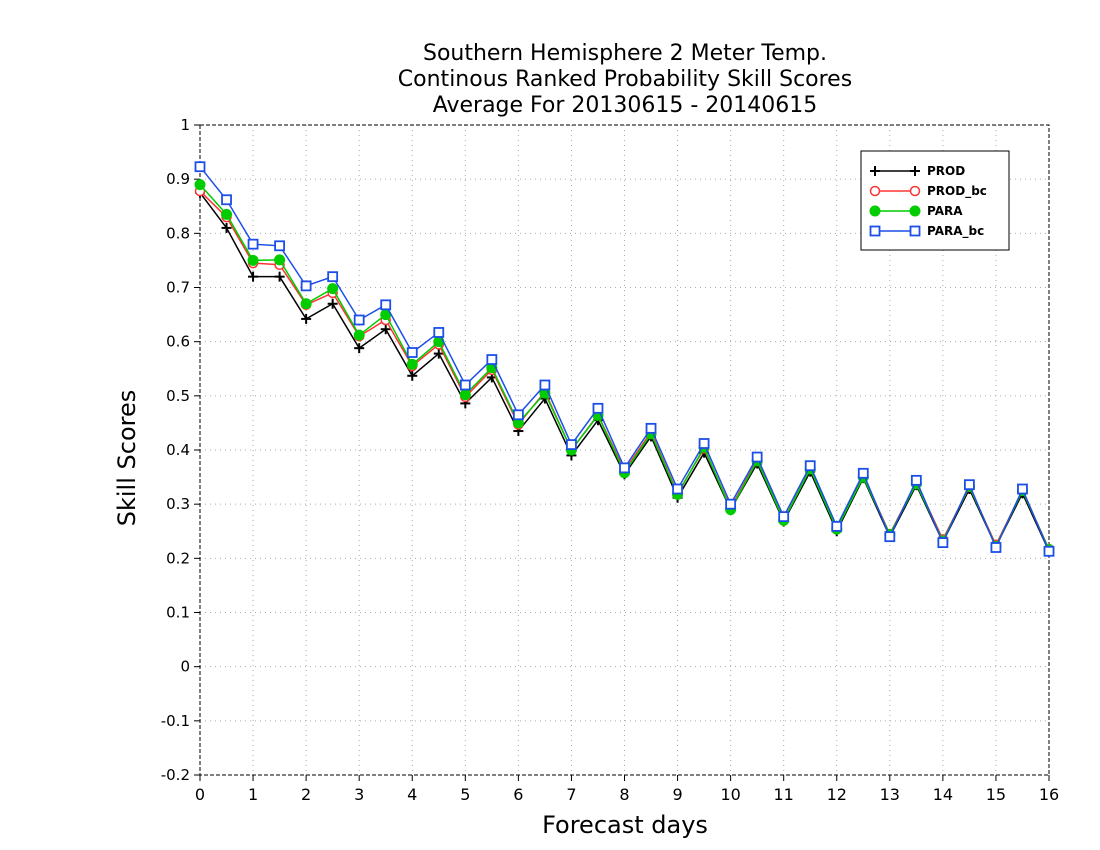 The height and width of the screenshot is (850, 1100). What do you see at coordinates (412, 794) in the screenshot?
I see `x-tick-label: 4` at bounding box center [412, 794].